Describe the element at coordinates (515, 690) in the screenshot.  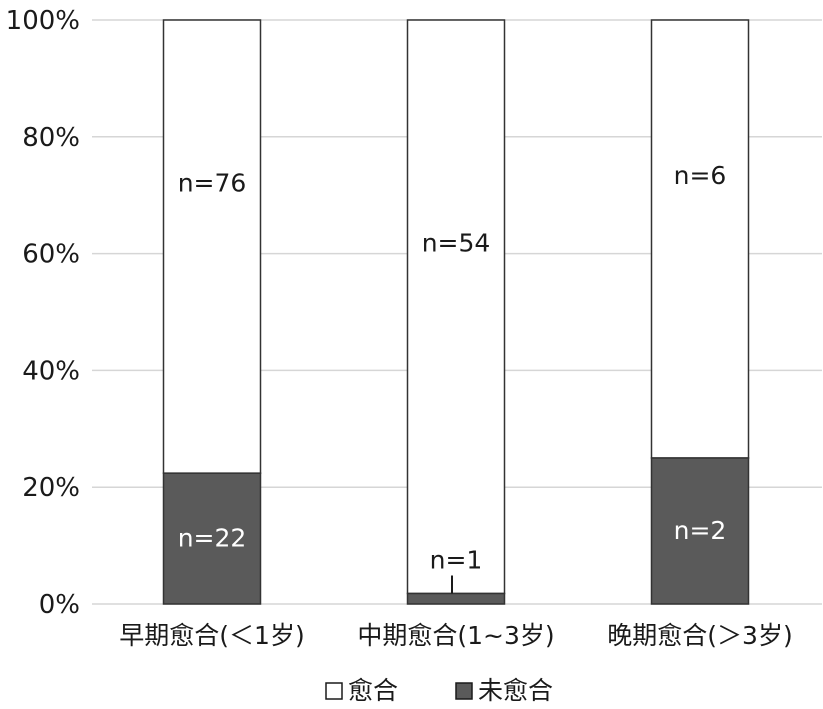
I see `legend-unhealed-label: 未愈合` at that location.